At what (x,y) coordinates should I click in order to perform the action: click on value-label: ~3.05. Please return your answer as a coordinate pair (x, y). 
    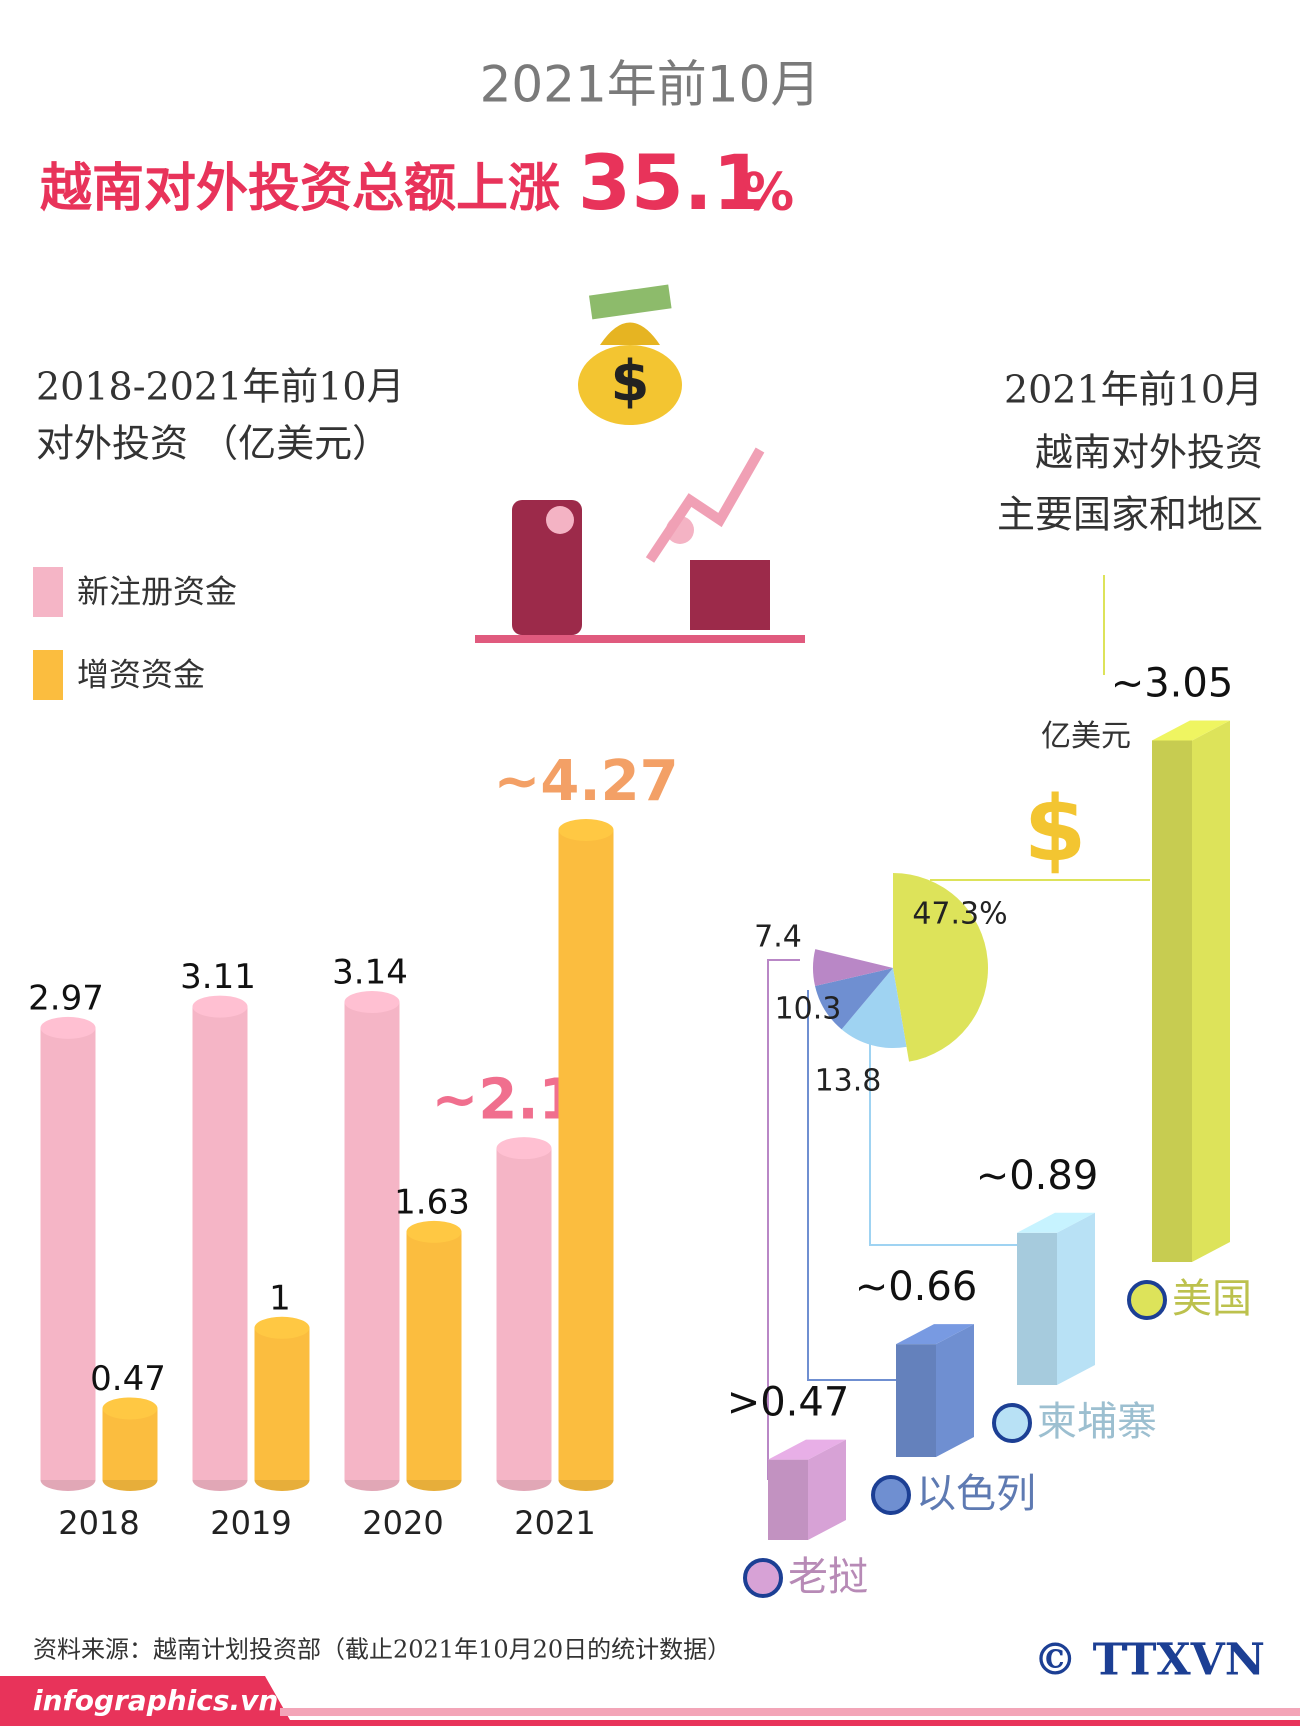
    Looking at the image, I should click on (1172, 683).